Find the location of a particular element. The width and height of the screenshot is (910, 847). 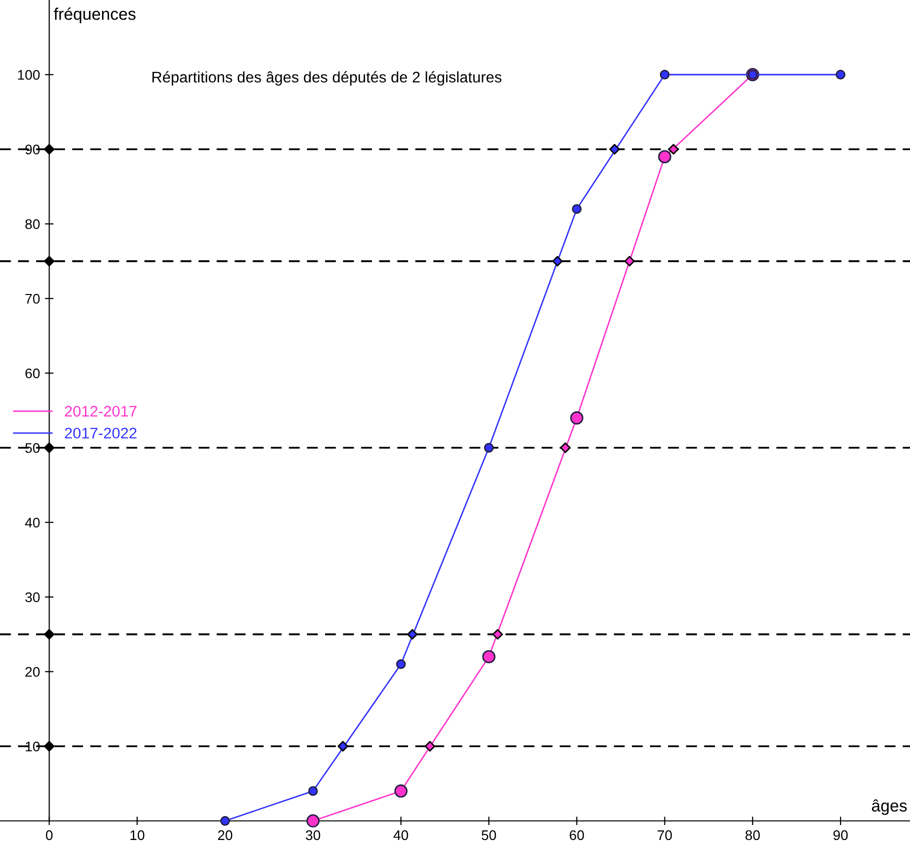

x-tick-label: 80 is located at coordinates (753, 835).